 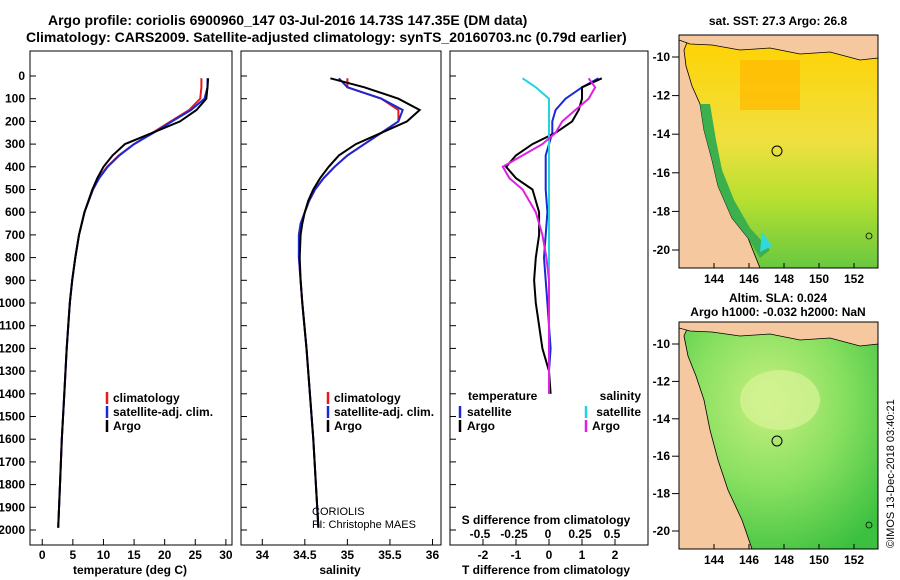 What do you see at coordinates (503, 396) in the screenshot?
I see `legend-title-temperature: temperature` at bounding box center [503, 396].